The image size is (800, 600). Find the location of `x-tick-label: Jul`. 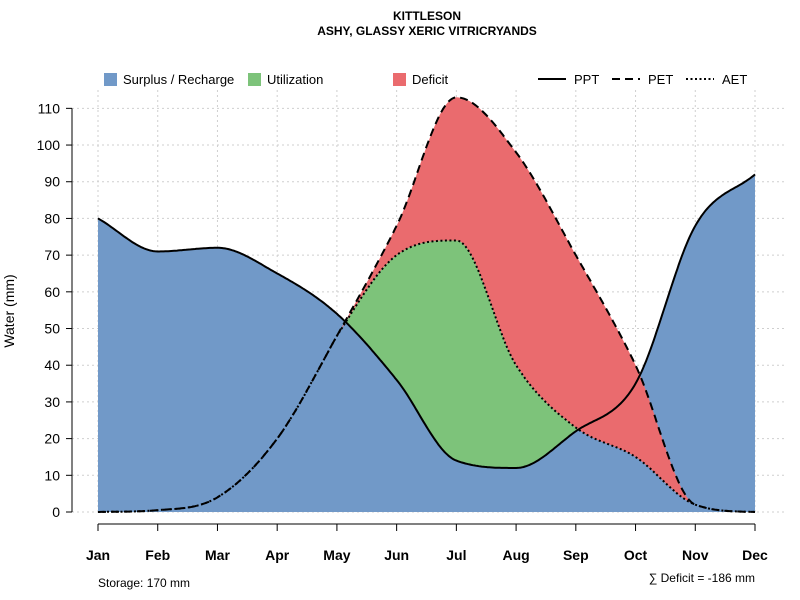

x-tick-label: Jul is located at coordinates (456, 555).